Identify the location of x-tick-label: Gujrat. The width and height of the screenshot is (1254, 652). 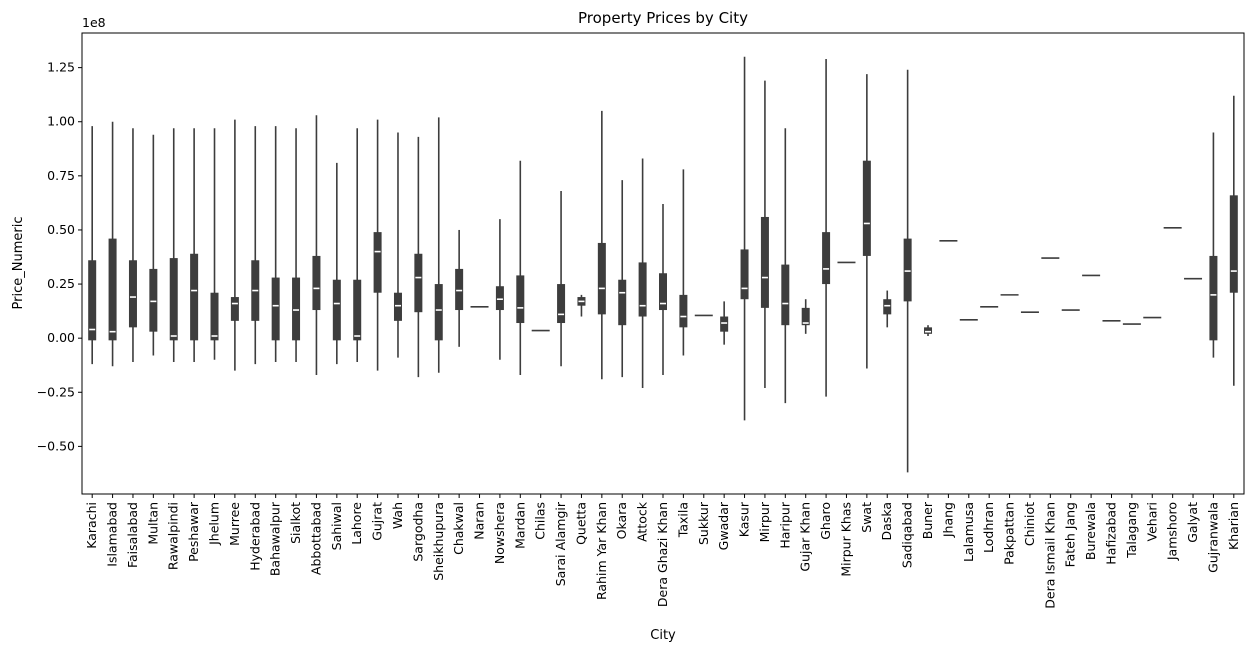
(377, 521).